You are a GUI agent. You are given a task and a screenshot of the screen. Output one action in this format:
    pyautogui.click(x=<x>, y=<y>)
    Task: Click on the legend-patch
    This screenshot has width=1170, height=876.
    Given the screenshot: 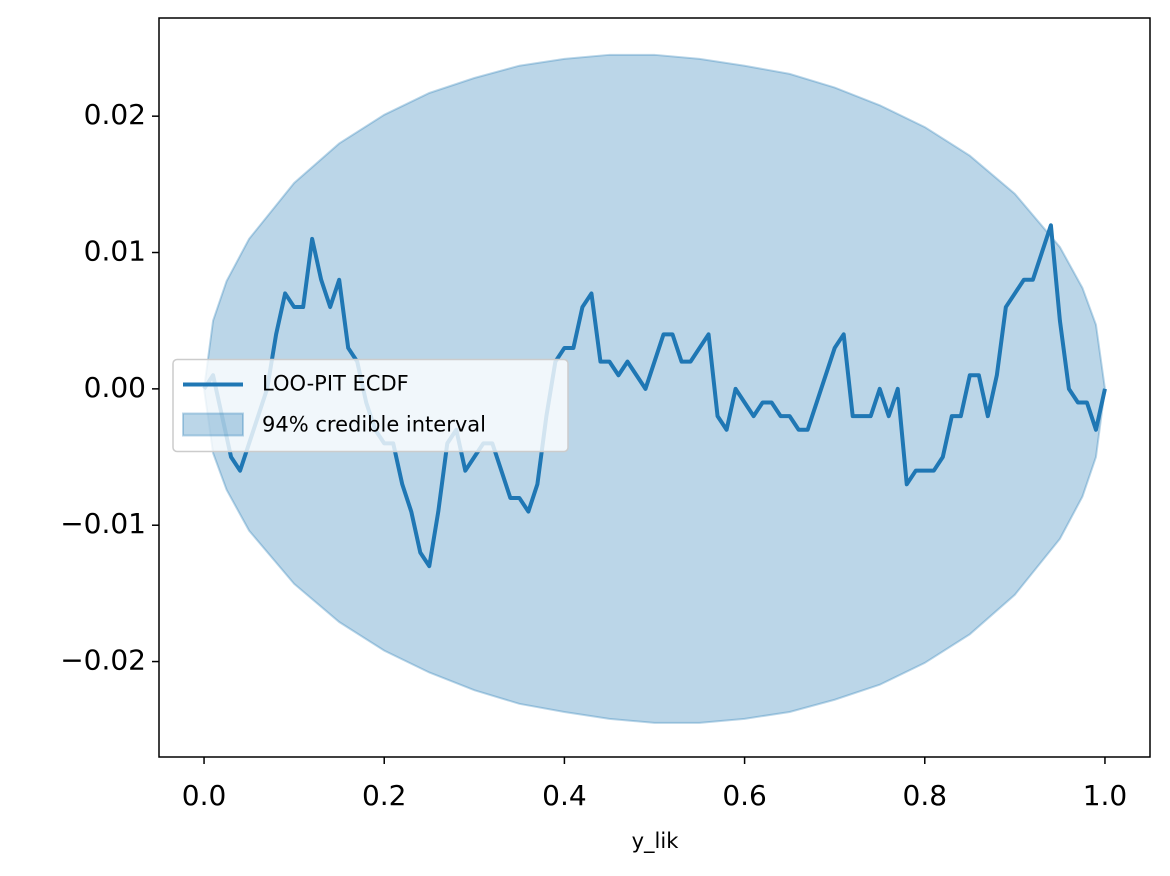 What is the action you would take?
    pyautogui.click(x=213, y=424)
    